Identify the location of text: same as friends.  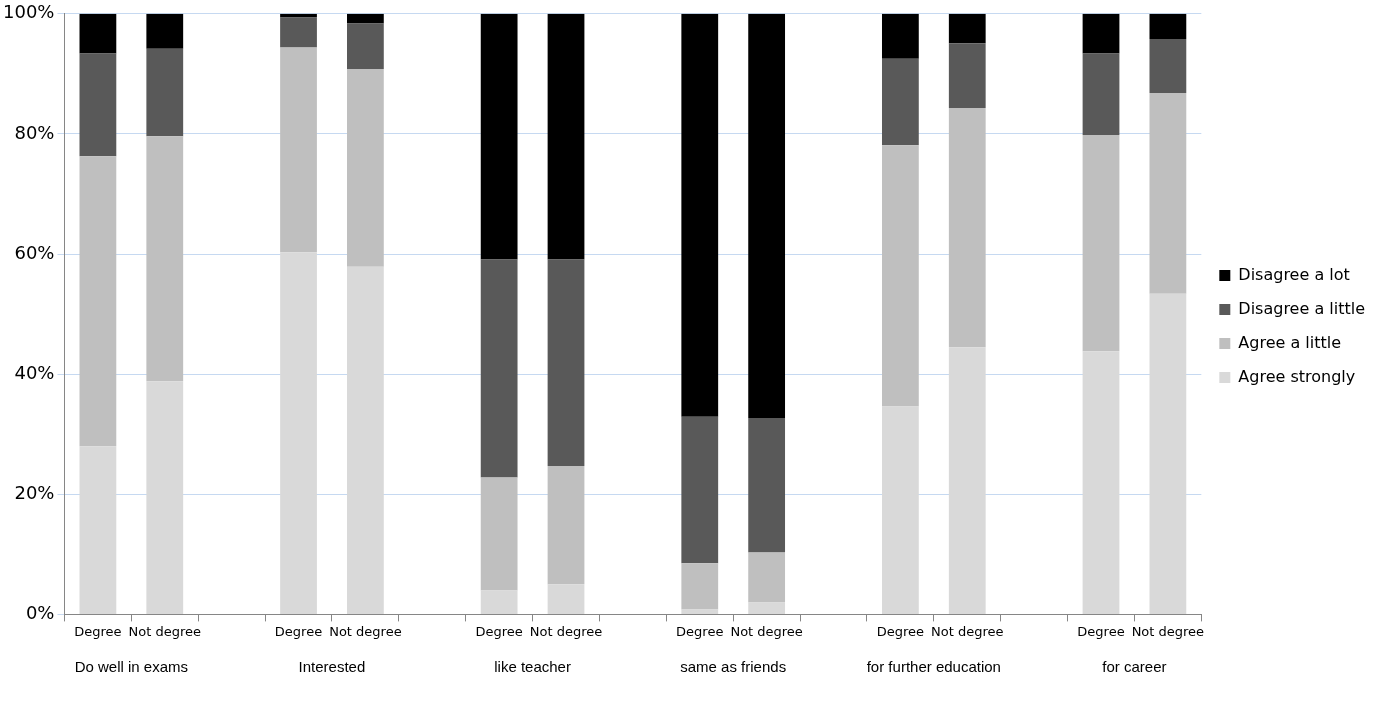
(733, 667).